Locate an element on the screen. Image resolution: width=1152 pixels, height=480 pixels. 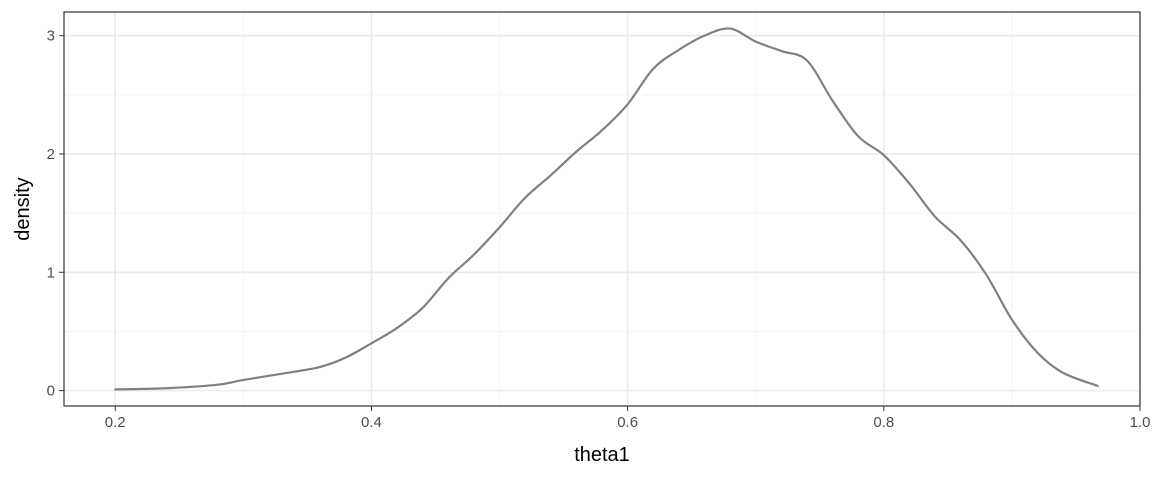
y-tick-label: 0 is located at coordinates (51, 391).